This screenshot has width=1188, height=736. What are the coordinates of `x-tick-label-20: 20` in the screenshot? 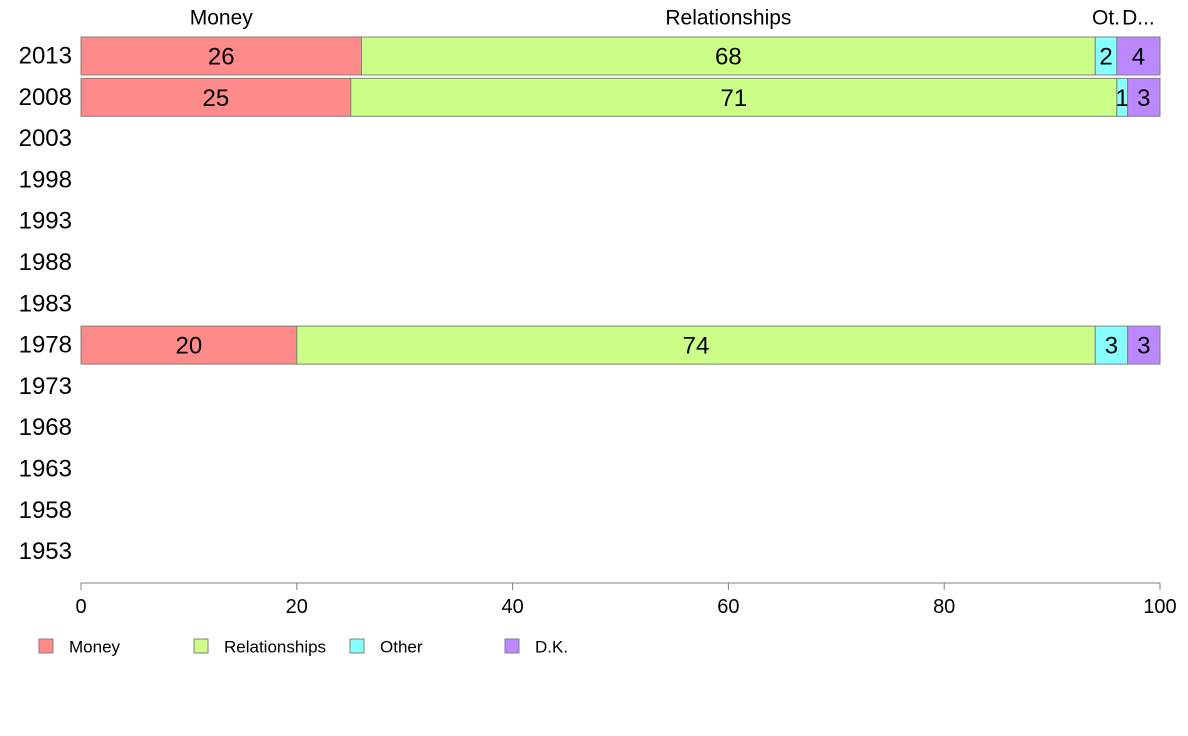 It's located at (297, 607).